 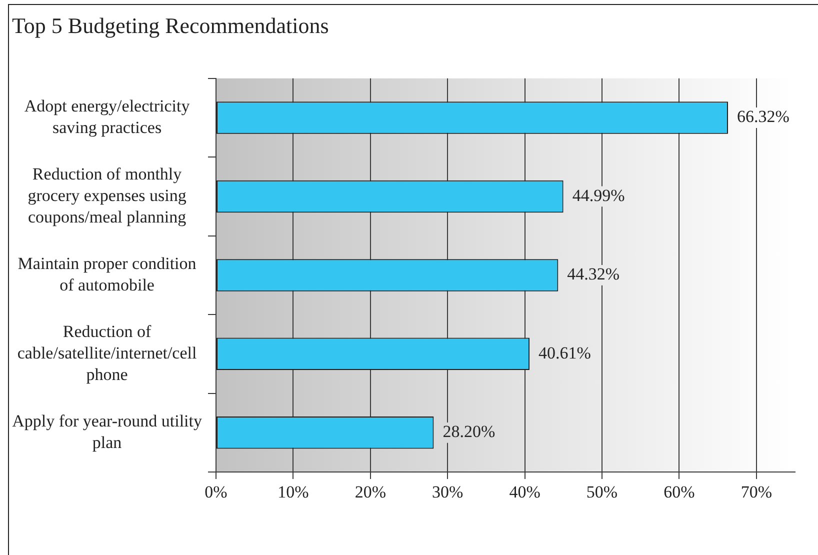 What do you see at coordinates (679, 492) in the screenshot?
I see `x-tick-label: 60%` at bounding box center [679, 492].